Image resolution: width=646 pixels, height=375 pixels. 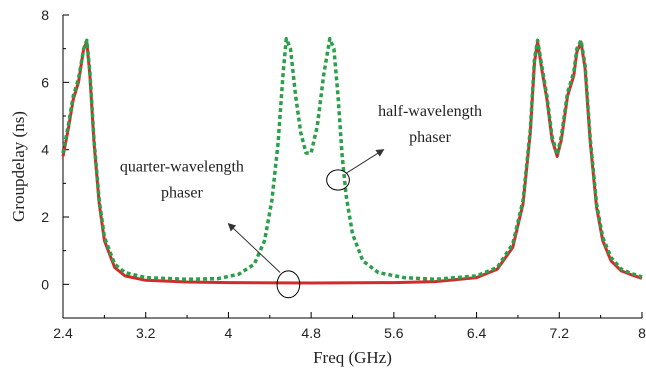 I want to click on annotation-ellipse, so click(x=338, y=180).